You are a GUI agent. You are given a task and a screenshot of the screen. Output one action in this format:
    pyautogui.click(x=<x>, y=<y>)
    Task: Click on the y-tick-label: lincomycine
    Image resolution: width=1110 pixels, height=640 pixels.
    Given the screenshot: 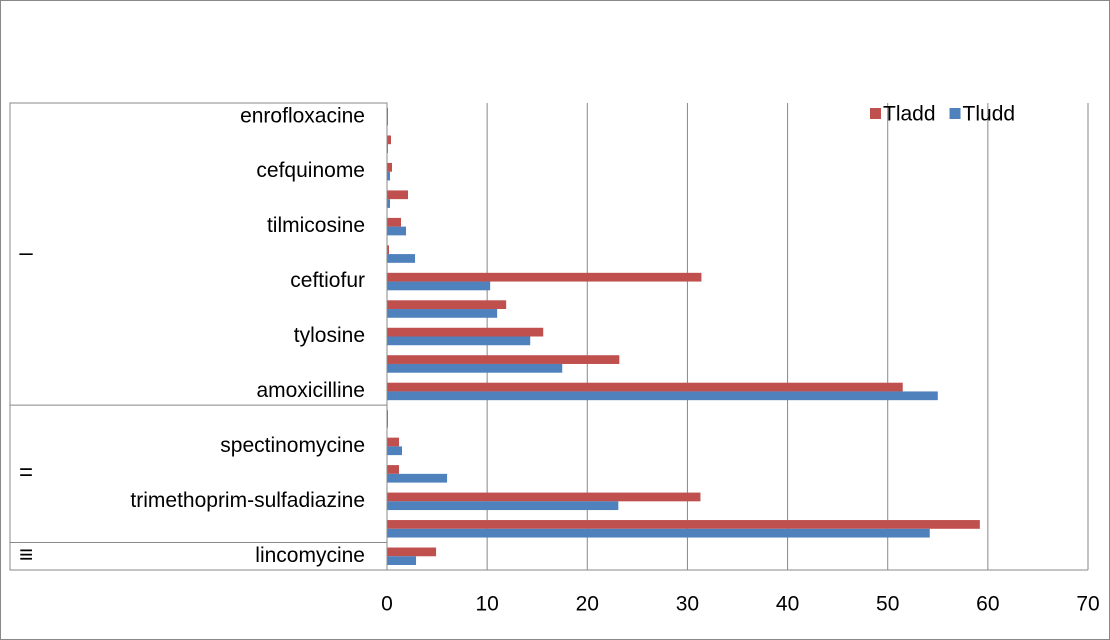 What is the action you would take?
    pyautogui.click(x=310, y=555)
    